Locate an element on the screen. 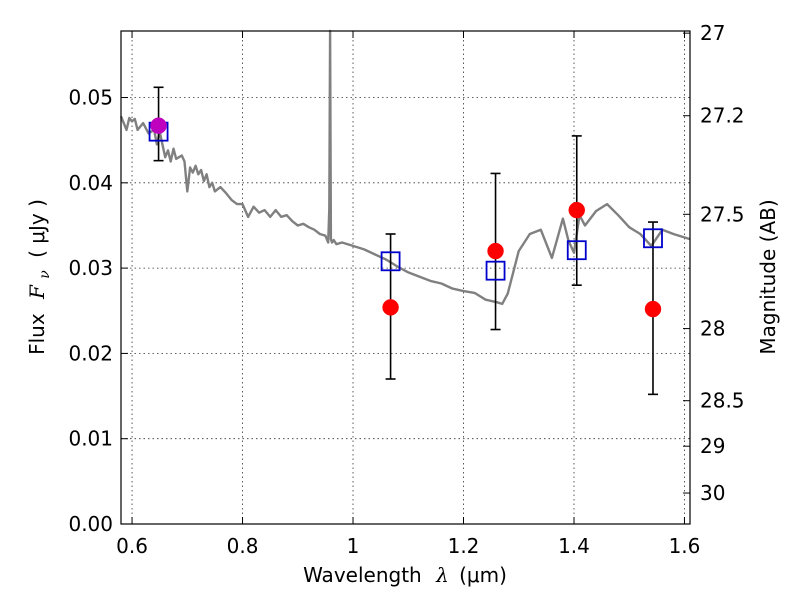 This screenshot has height=605, width=800. y-tick-label: 0.01 is located at coordinates (90, 439).